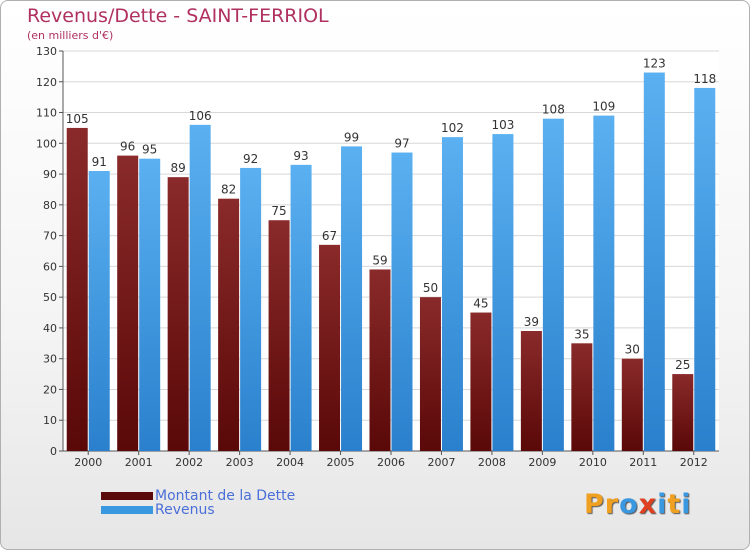 Image resolution: width=750 pixels, height=550 pixels. I want to click on legend-item-revenus: Revenus, so click(158, 510).